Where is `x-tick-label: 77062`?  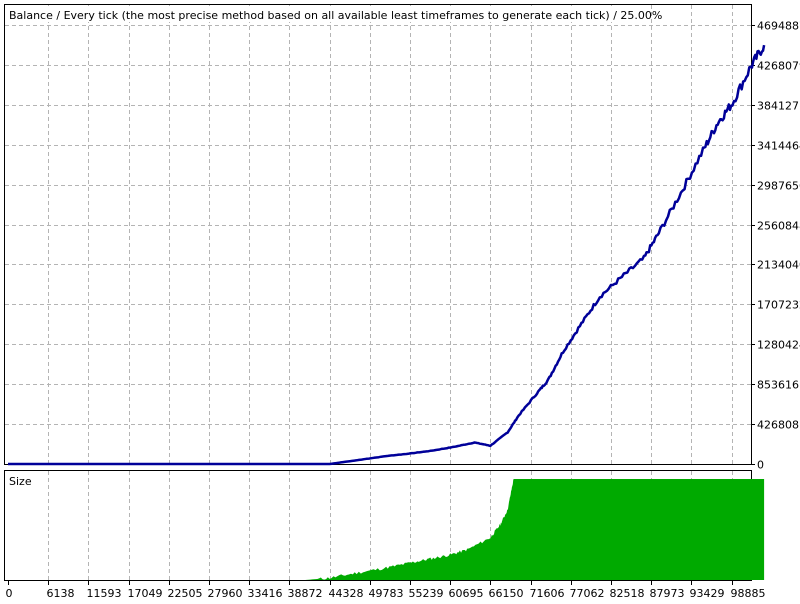
x-tick-label: 77062 is located at coordinates (587, 593).